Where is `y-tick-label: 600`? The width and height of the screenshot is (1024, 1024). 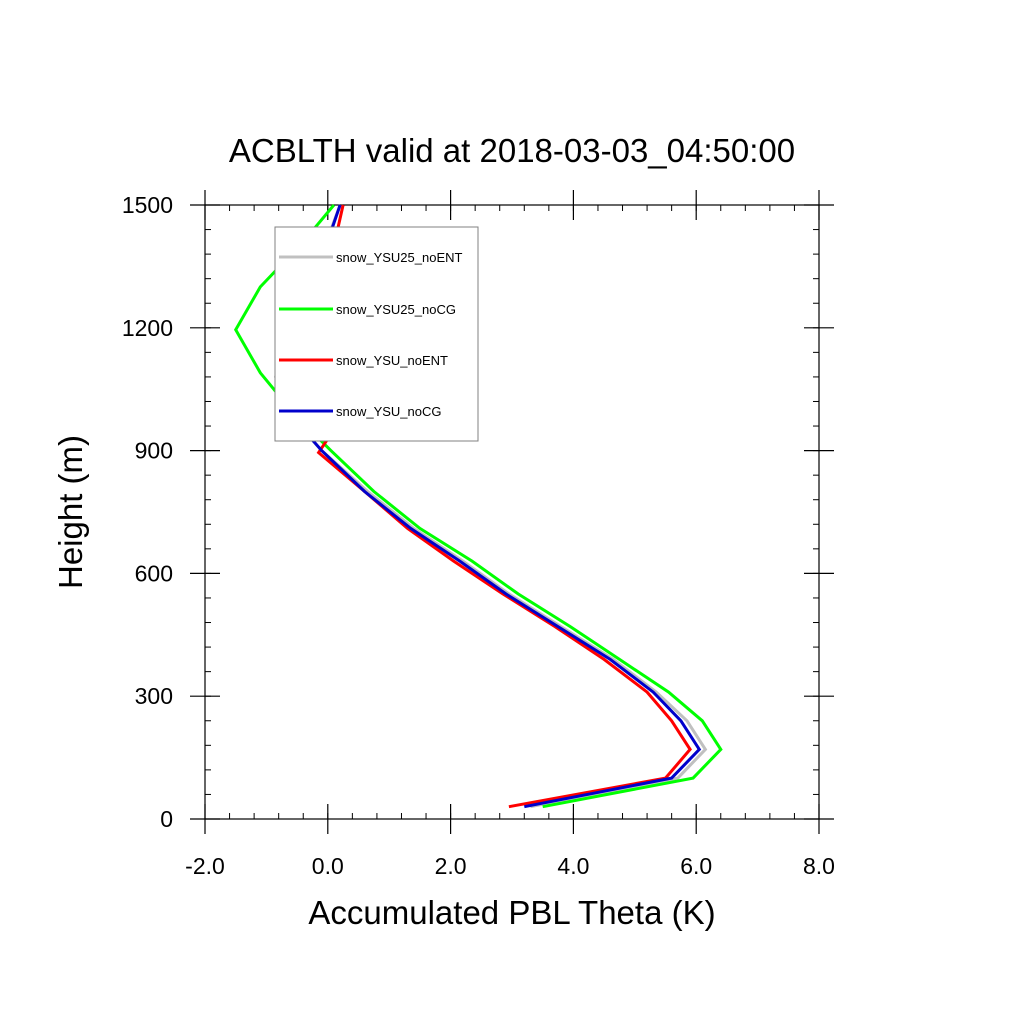
y-tick-label: 600 is located at coordinates (154, 573).